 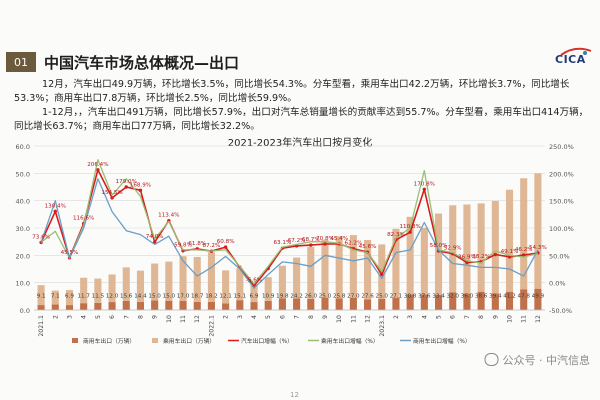 I want to click on bar-value-label: 18.7, so click(x=197, y=297).